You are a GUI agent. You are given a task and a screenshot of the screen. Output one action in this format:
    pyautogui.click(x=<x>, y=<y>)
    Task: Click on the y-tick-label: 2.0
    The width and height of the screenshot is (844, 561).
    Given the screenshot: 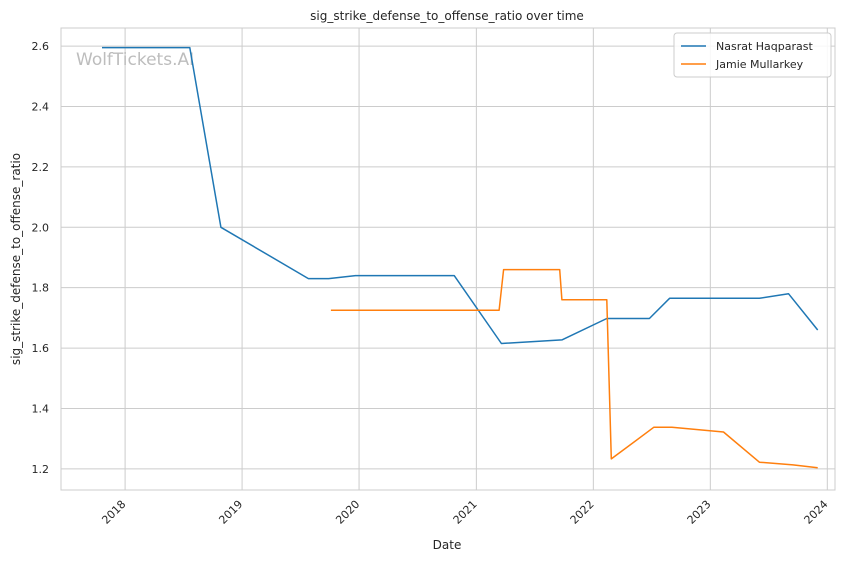 What is the action you would take?
    pyautogui.click(x=41, y=227)
    